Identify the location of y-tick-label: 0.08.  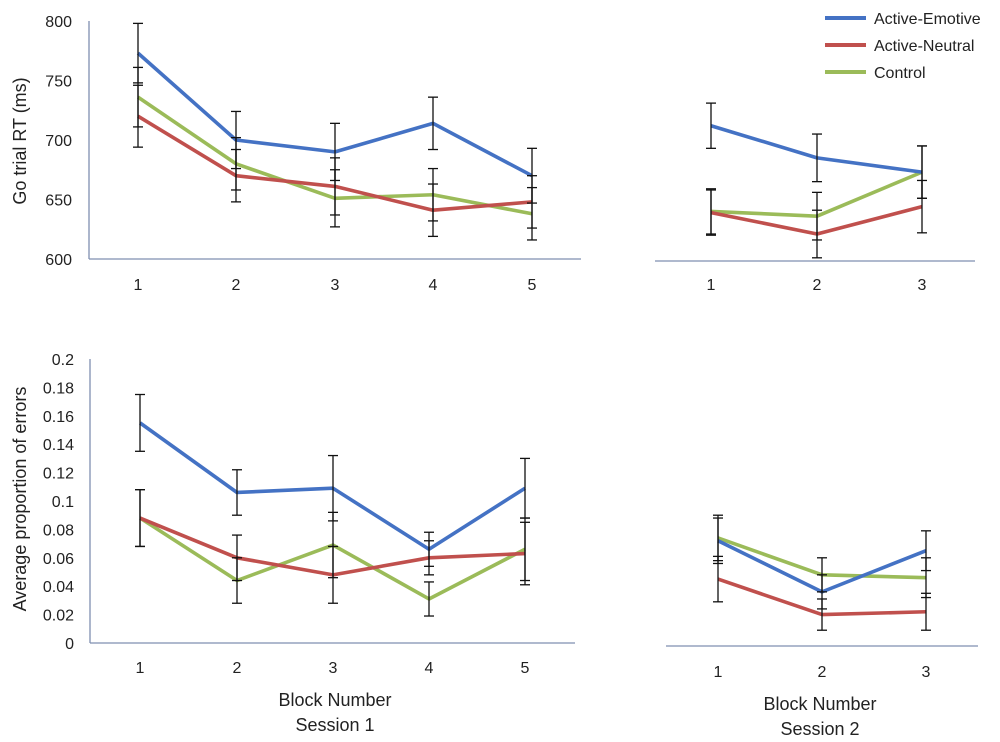
(58, 530).